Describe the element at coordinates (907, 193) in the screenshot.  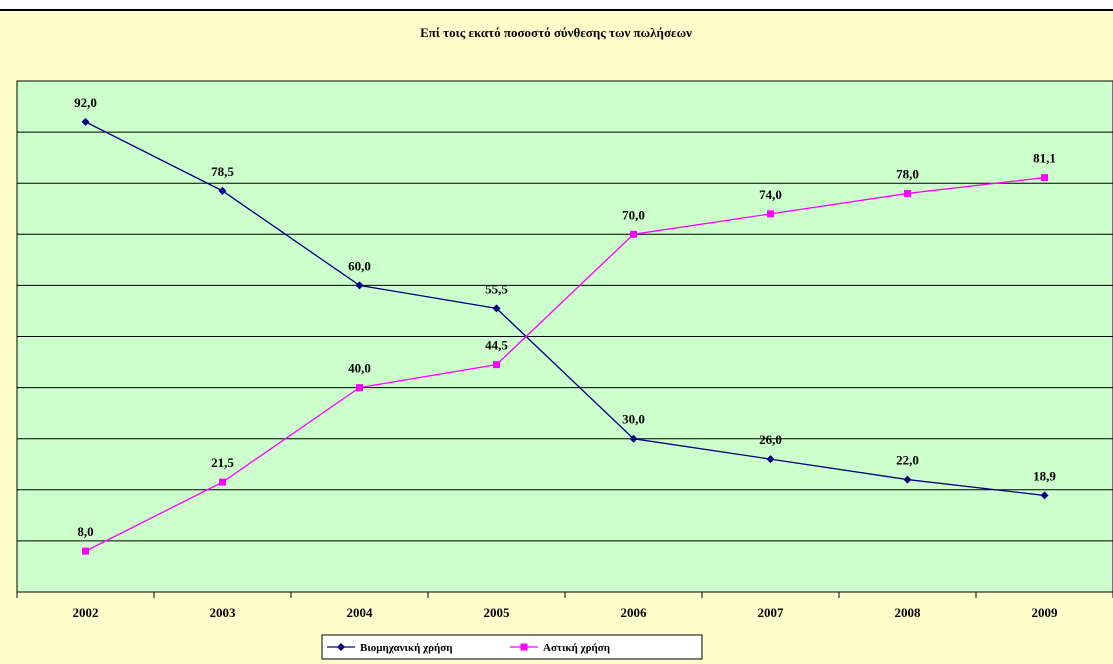
I see `data-point-1-2008` at that location.